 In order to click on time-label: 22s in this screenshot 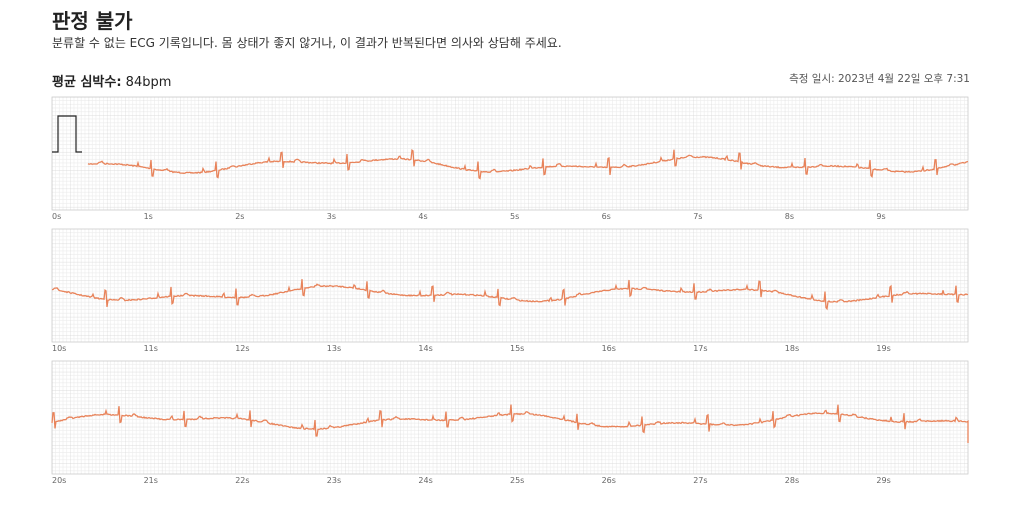, I will do `click(242, 480)`.